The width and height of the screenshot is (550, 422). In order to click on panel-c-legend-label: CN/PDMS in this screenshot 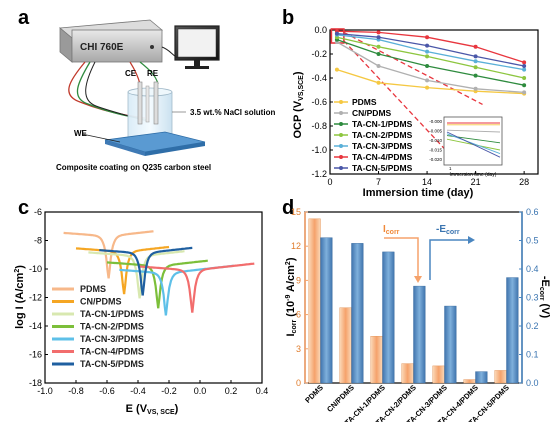, I will do `click(101, 302)`.